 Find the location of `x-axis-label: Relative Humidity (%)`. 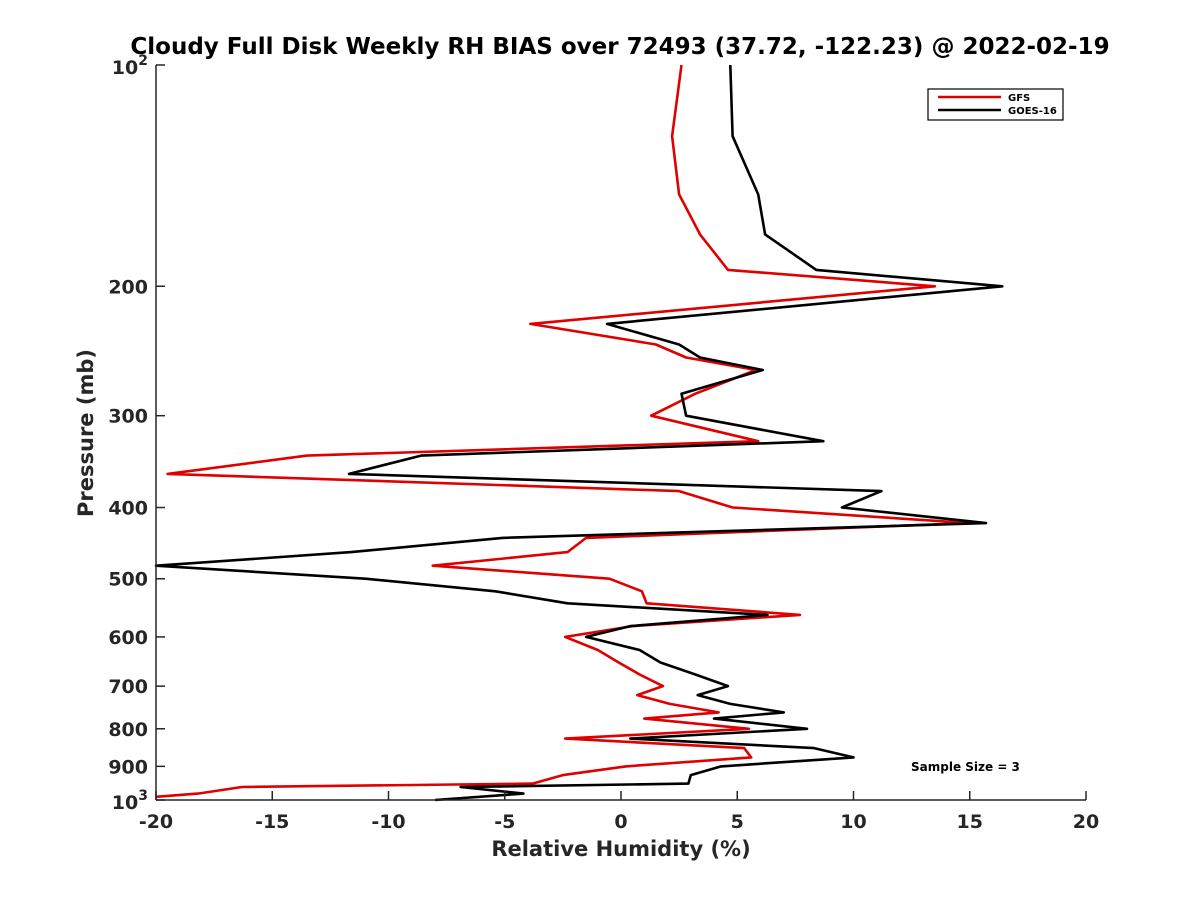

x-axis-label: Relative Humidity (%) is located at coordinates (620, 849).